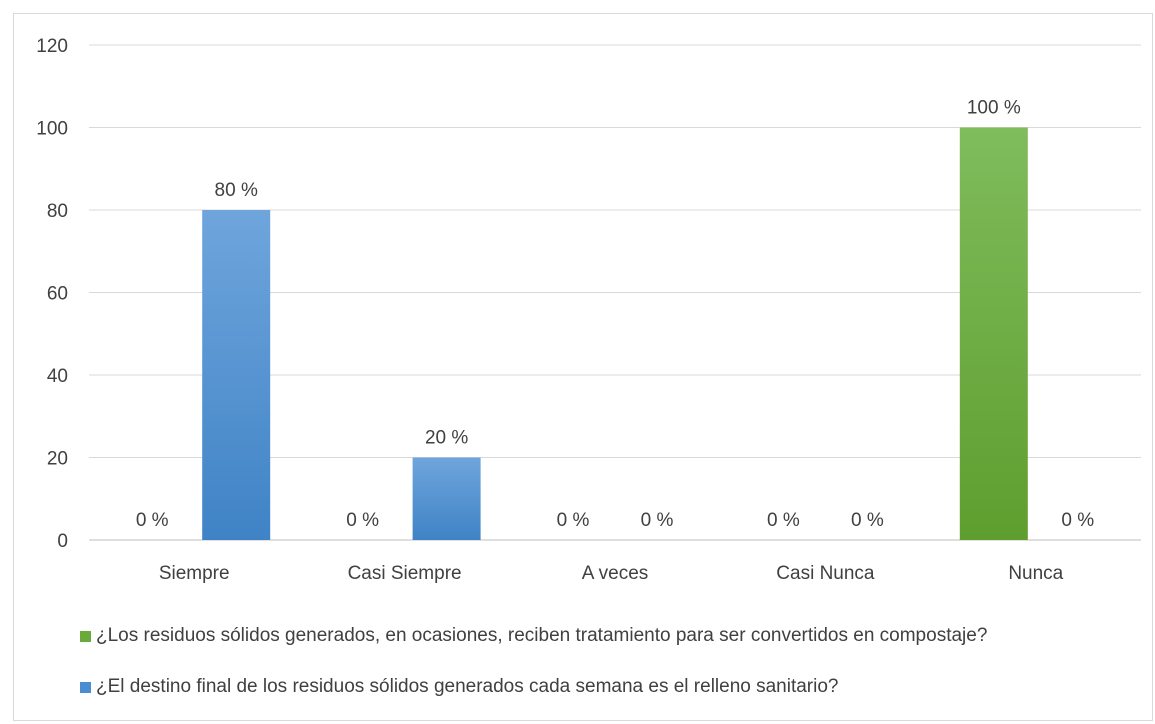 The image size is (1155, 724). I want to click on x-category-label: Casi Siempre, so click(405, 573).